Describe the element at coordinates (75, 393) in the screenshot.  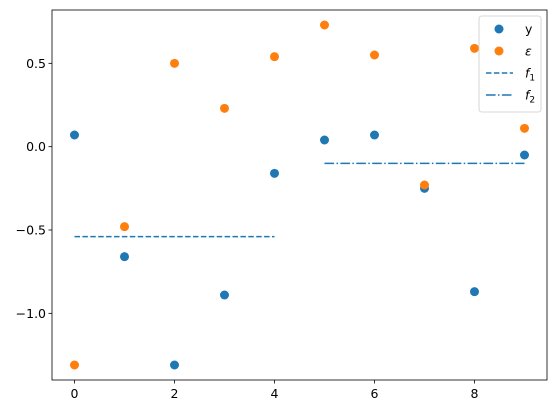
I see `x-tick-label-0: 0` at that location.